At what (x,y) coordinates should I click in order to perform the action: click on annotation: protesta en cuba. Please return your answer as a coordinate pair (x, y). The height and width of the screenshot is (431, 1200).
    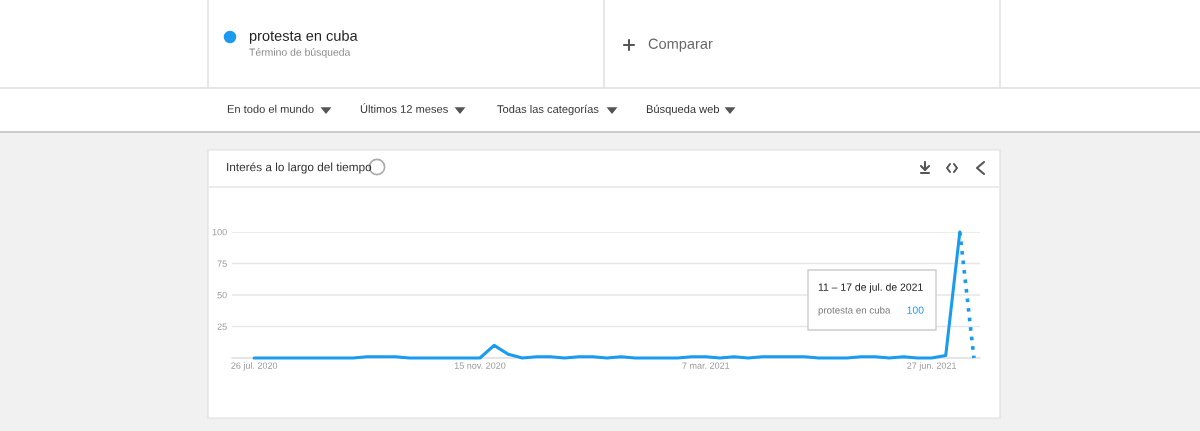
    Looking at the image, I should click on (854, 311).